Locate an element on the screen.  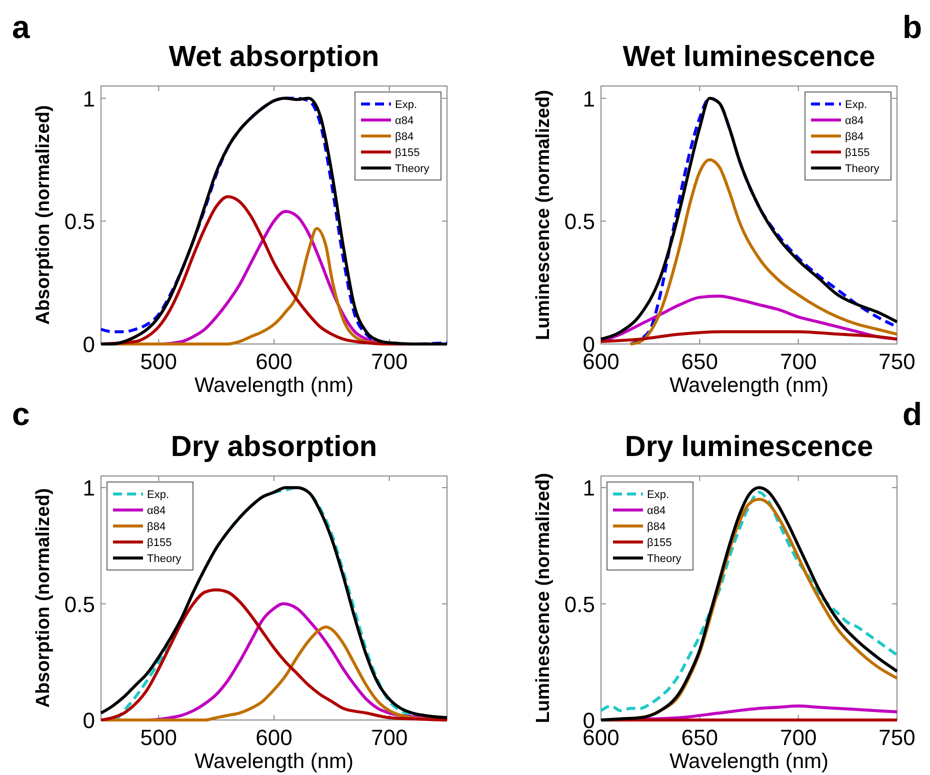
text: b is located at coordinates (912, 27).